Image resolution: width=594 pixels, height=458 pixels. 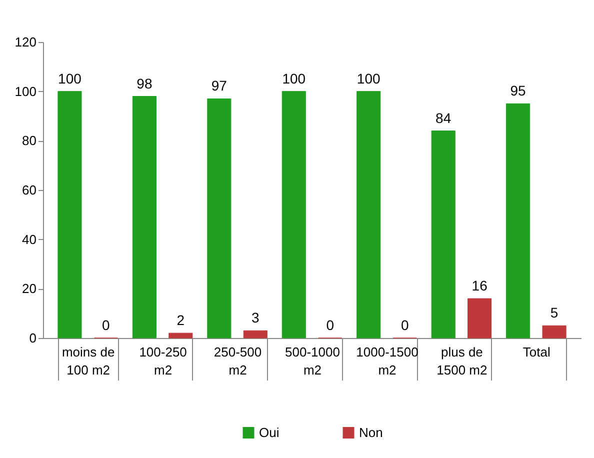 What do you see at coordinates (554, 312) in the screenshot?
I see `data-label: 5` at bounding box center [554, 312].